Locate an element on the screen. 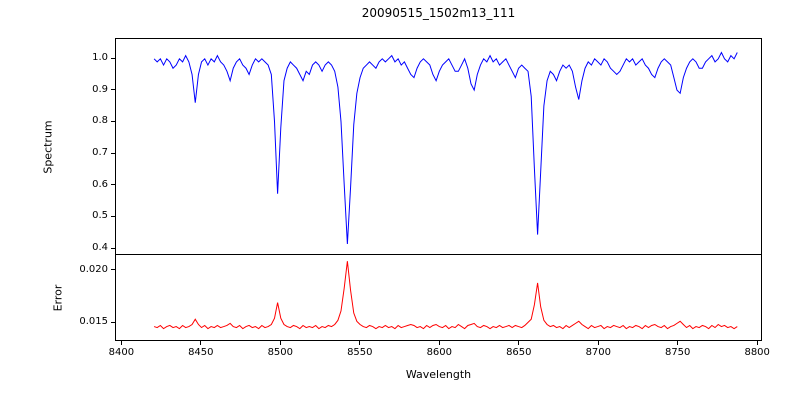 The image size is (800, 400). x-tick-label: 8650 is located at coordinates (519, 352).